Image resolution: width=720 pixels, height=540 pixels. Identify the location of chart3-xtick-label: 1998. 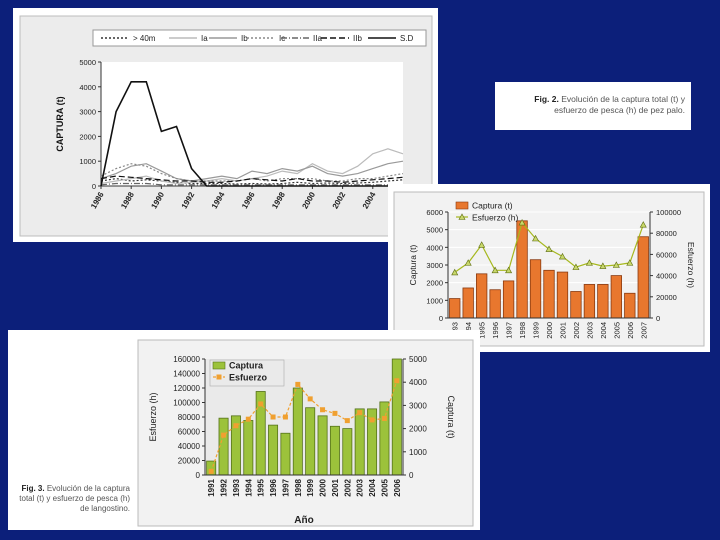
(298, 487).